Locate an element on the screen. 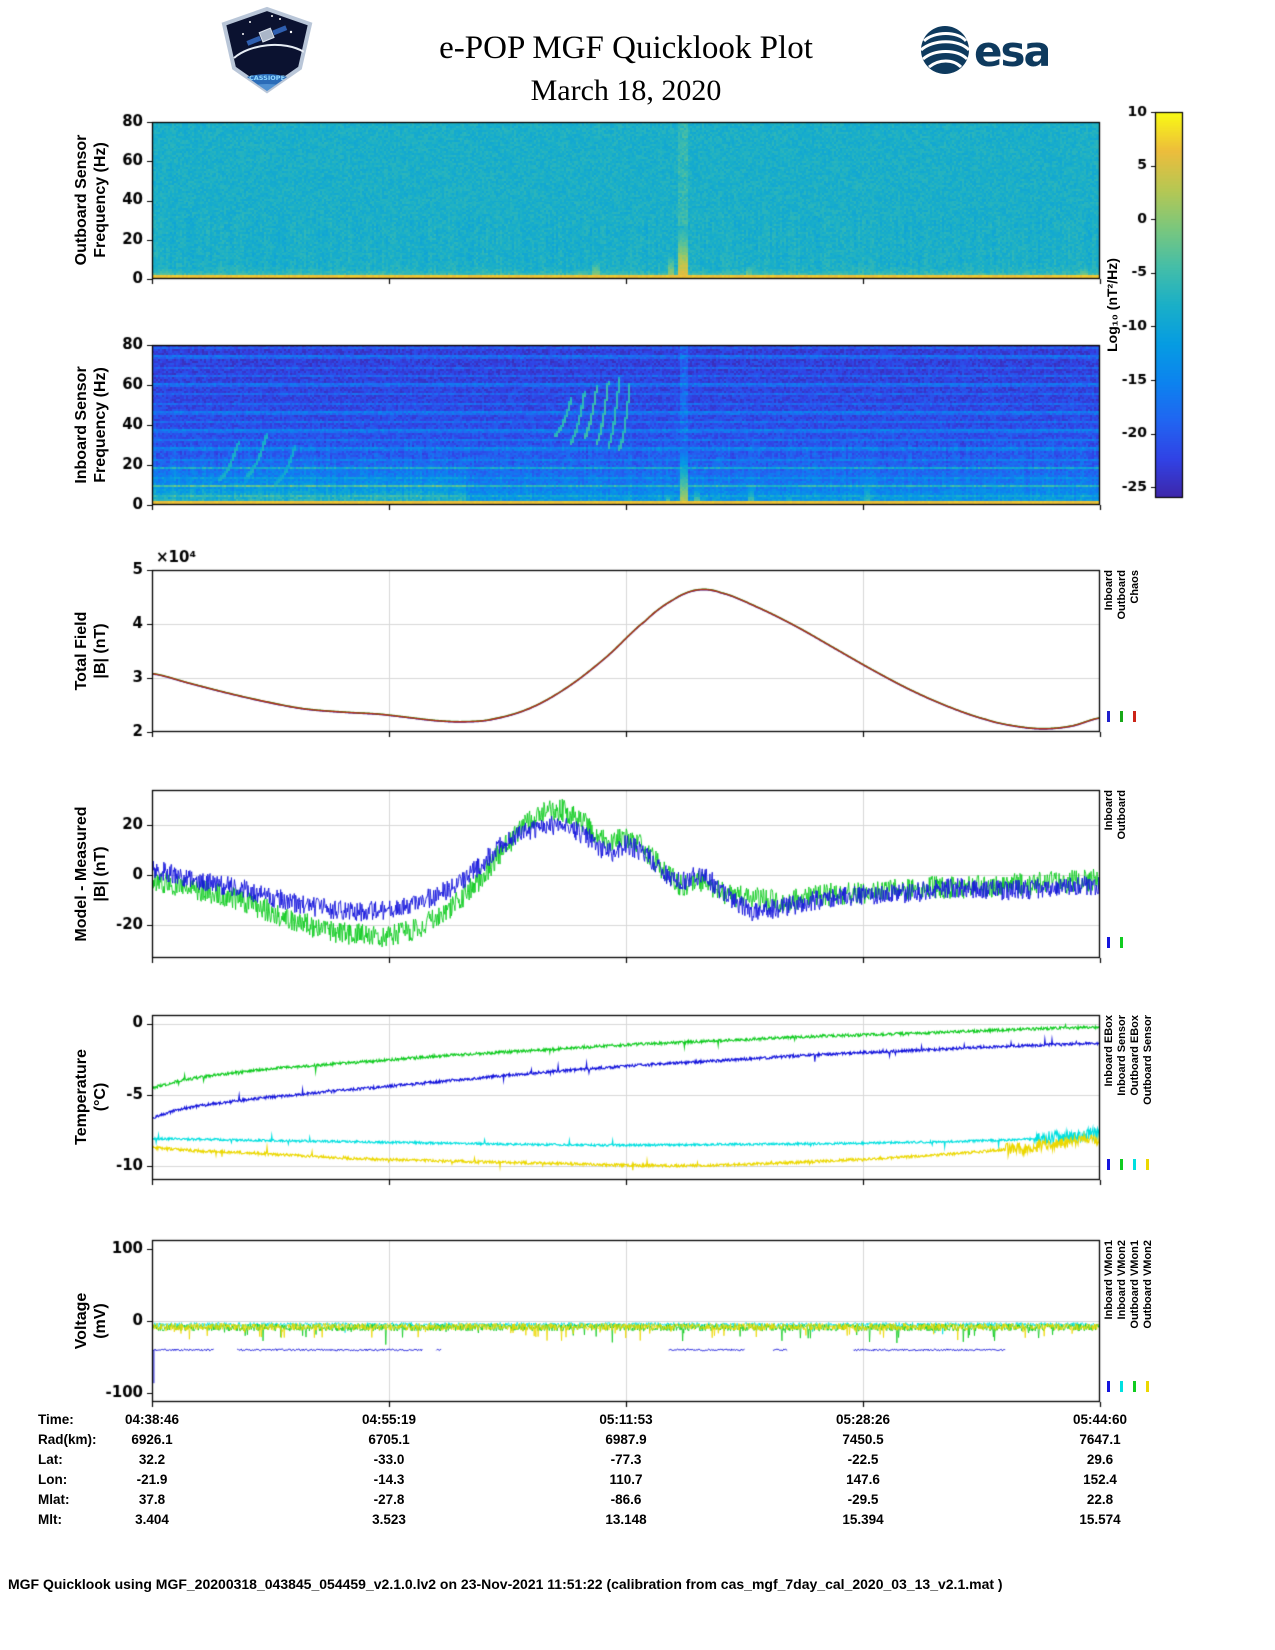  patch-mission-name: CASSIOPE is located at coordinates (267, 78).